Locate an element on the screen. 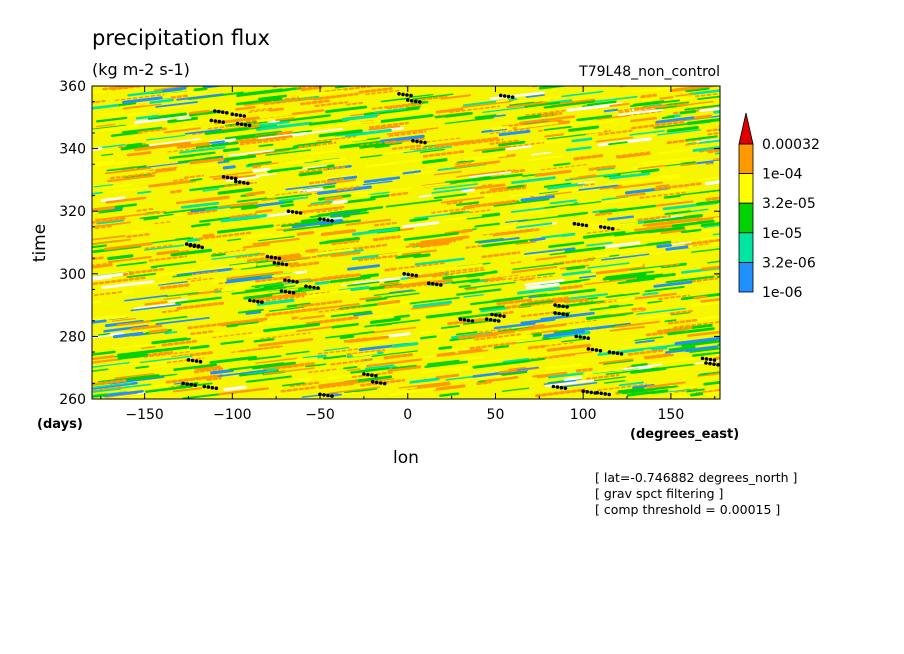 Image resolution: width=904 pixels, height=654 pixels. note-filtering: [ grav spct filtering ] is located at coordinates (659, 493).